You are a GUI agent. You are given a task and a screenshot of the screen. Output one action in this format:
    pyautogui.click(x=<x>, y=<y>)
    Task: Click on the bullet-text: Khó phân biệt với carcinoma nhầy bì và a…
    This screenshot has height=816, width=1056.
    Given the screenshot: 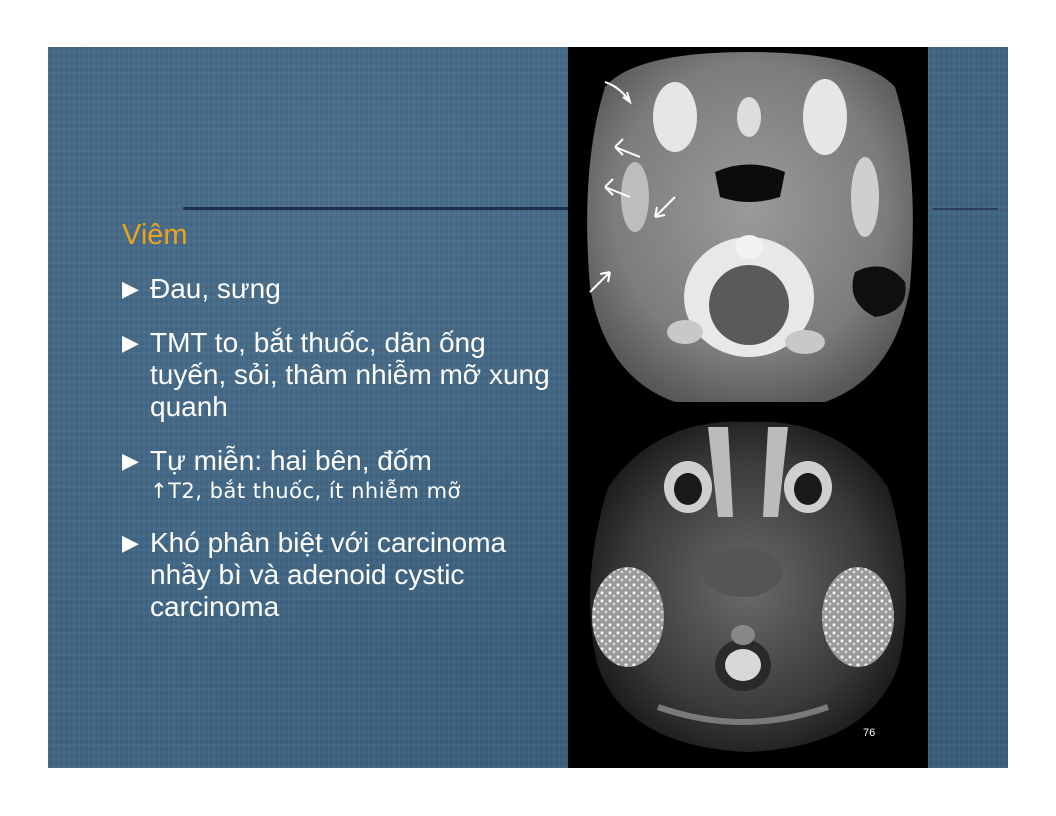 What is the action you would take?
    pyautogui.click(x=328, y=574)
    